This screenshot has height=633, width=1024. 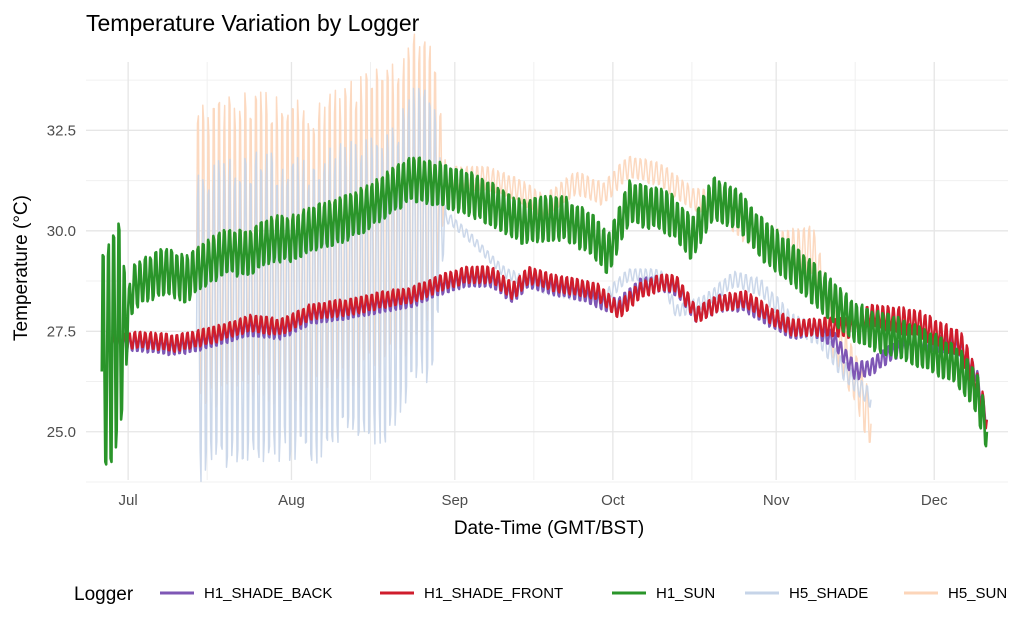 What do you see at coordinates (685, 593) in the screenshot?
I see `legend-label-h1-sun: H1_SUN` at bounding box center [685, 593].